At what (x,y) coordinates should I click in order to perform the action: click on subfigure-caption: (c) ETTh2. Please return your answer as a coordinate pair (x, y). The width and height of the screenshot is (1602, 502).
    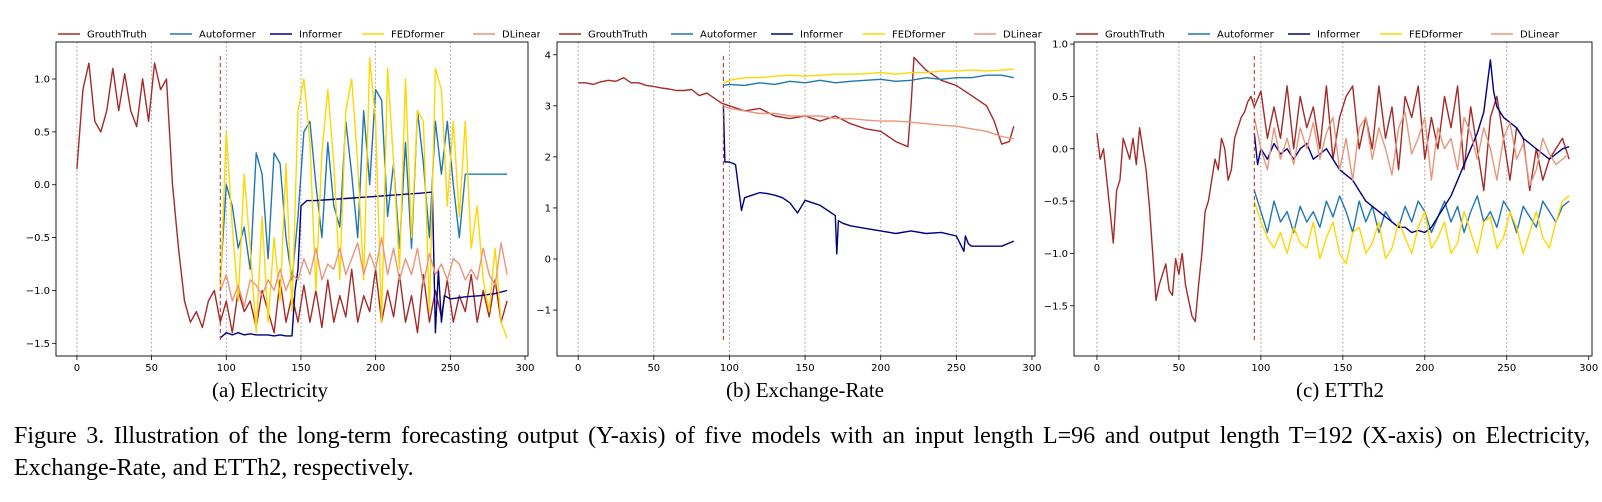
    Looking at the image, I should click on (1340, 390).